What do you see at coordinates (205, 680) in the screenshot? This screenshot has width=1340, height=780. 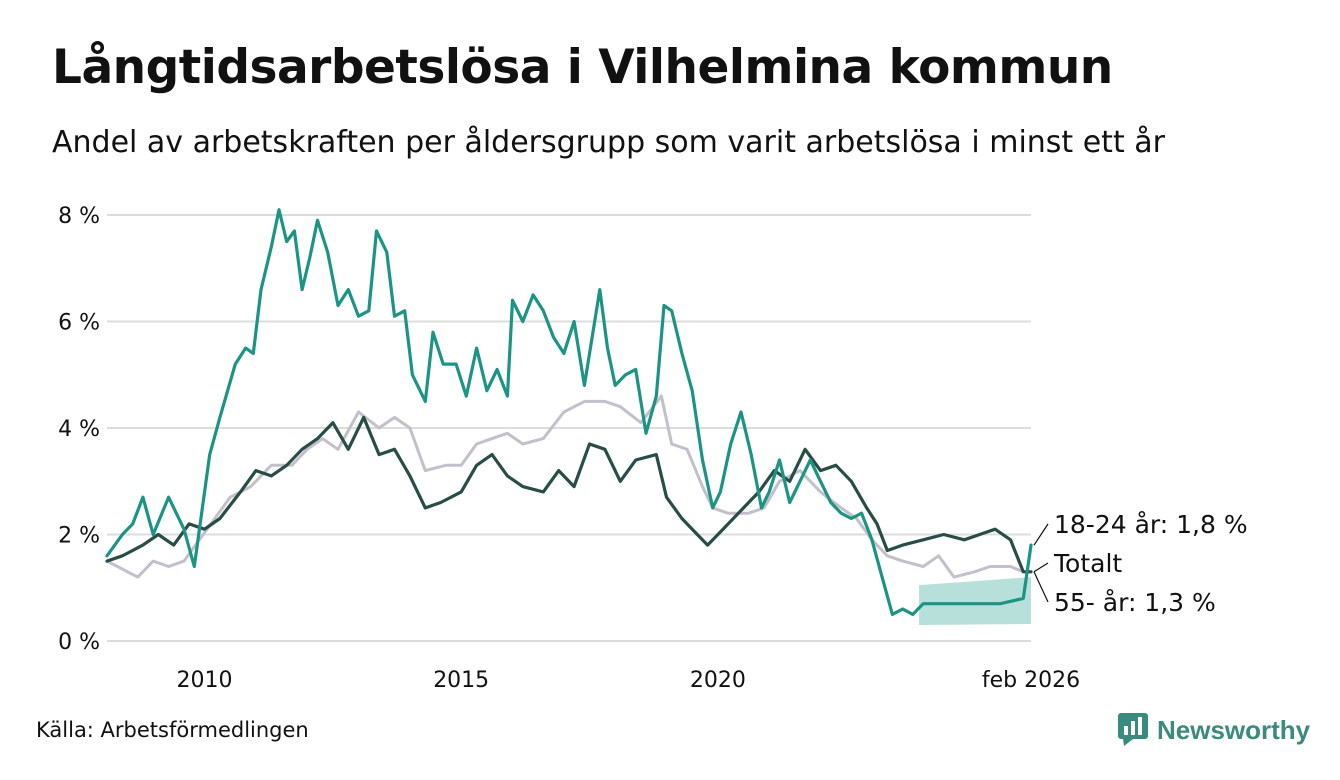 I see `x-tick-label: 2010` at bounding box center [205, 680].